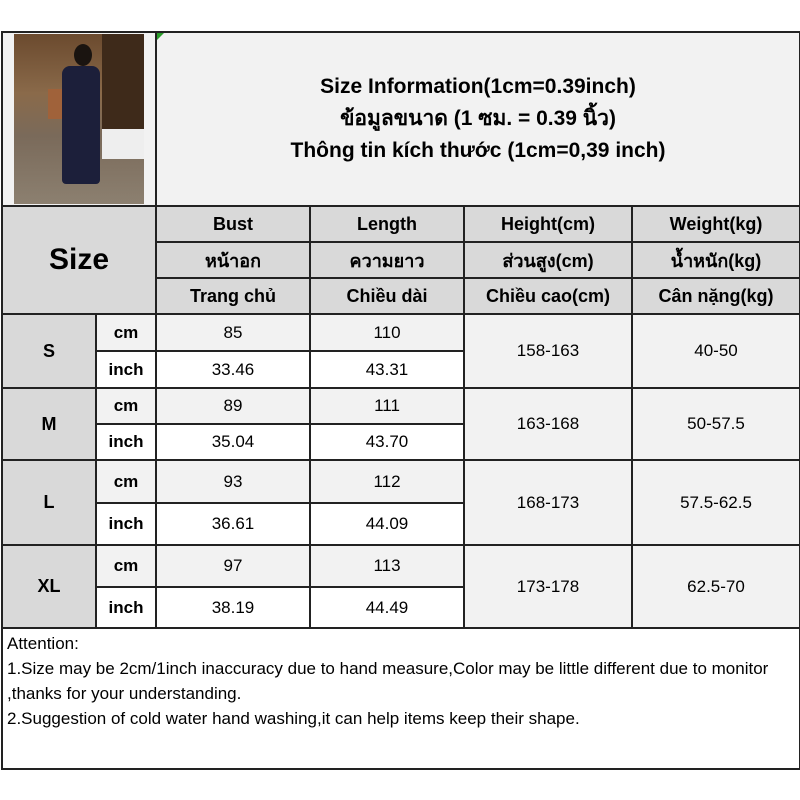 This screenshot has width=800, height=800. What do you see at coordinates (478, 86) in the screenshot?
I see `title-en: Size Information(1cm=0.39inch)` at bounding box center [478, 86].